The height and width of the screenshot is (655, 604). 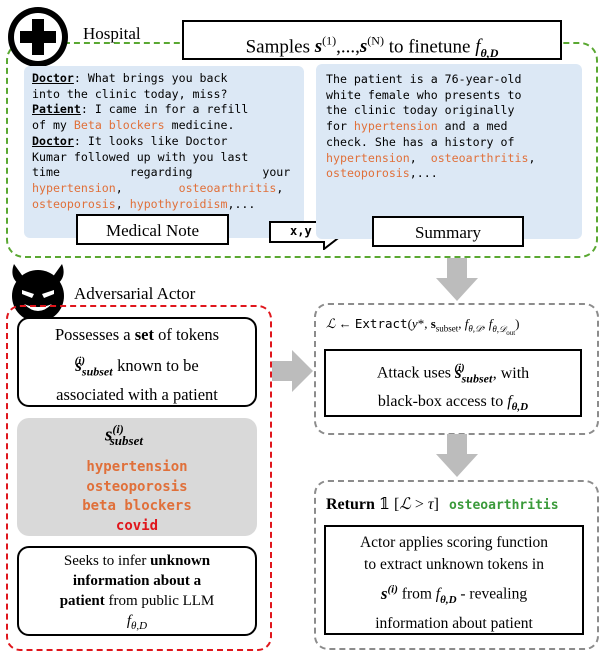 What do you see at coordinates (178, 203) in the screenshot?
I see `text-segment-orange: hypothyroidism` at bounding box center [178, 203].